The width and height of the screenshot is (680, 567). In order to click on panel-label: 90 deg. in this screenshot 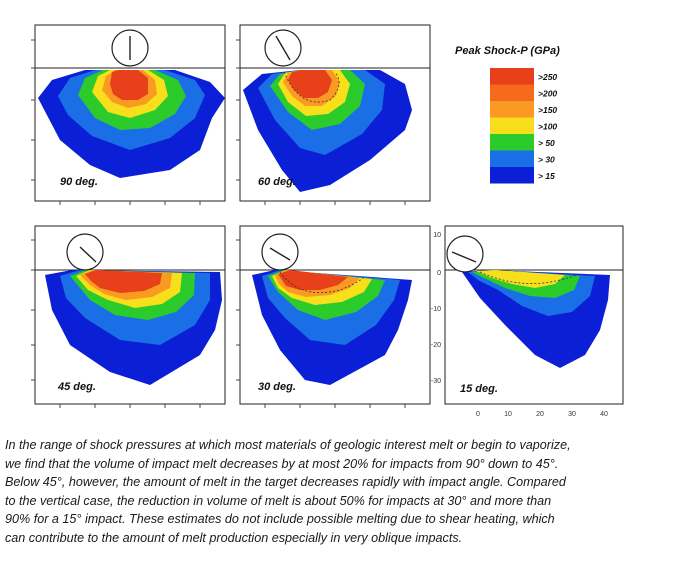, I will do `click(79, 182)`.